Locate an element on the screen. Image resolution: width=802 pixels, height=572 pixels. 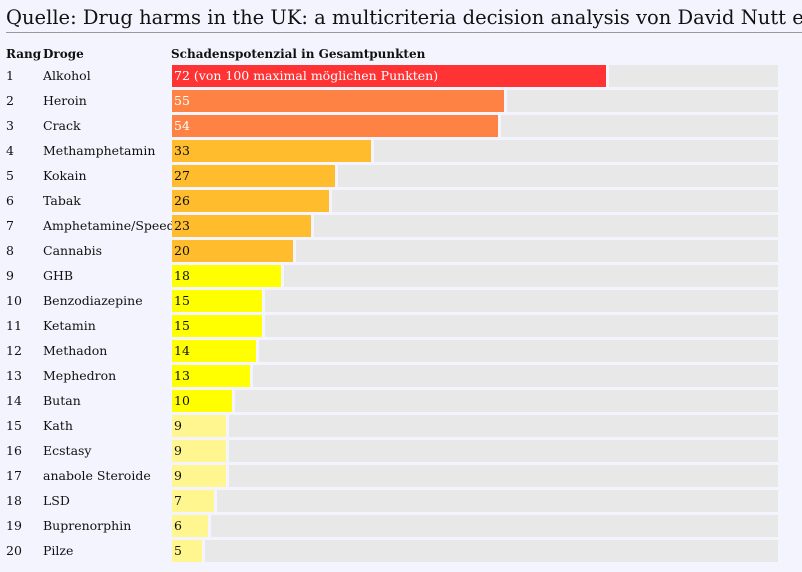
bar-row: 17 anabole Steroide 9 is located at coordinates (401, 476).